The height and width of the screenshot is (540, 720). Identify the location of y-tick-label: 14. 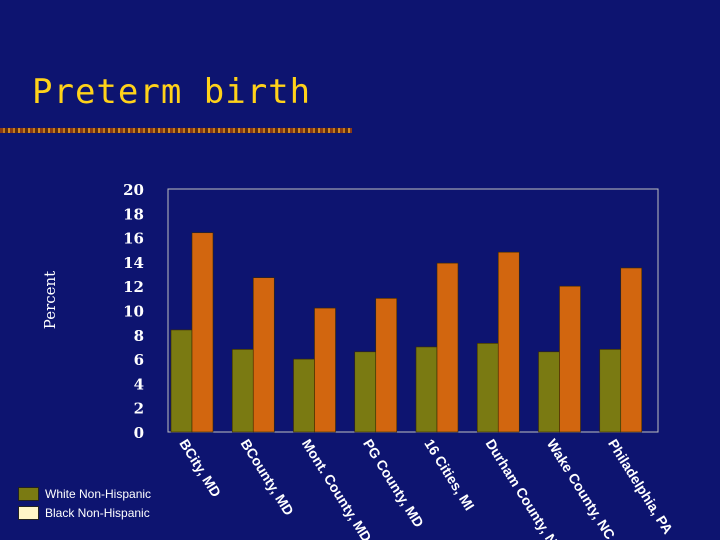
(133, 263).